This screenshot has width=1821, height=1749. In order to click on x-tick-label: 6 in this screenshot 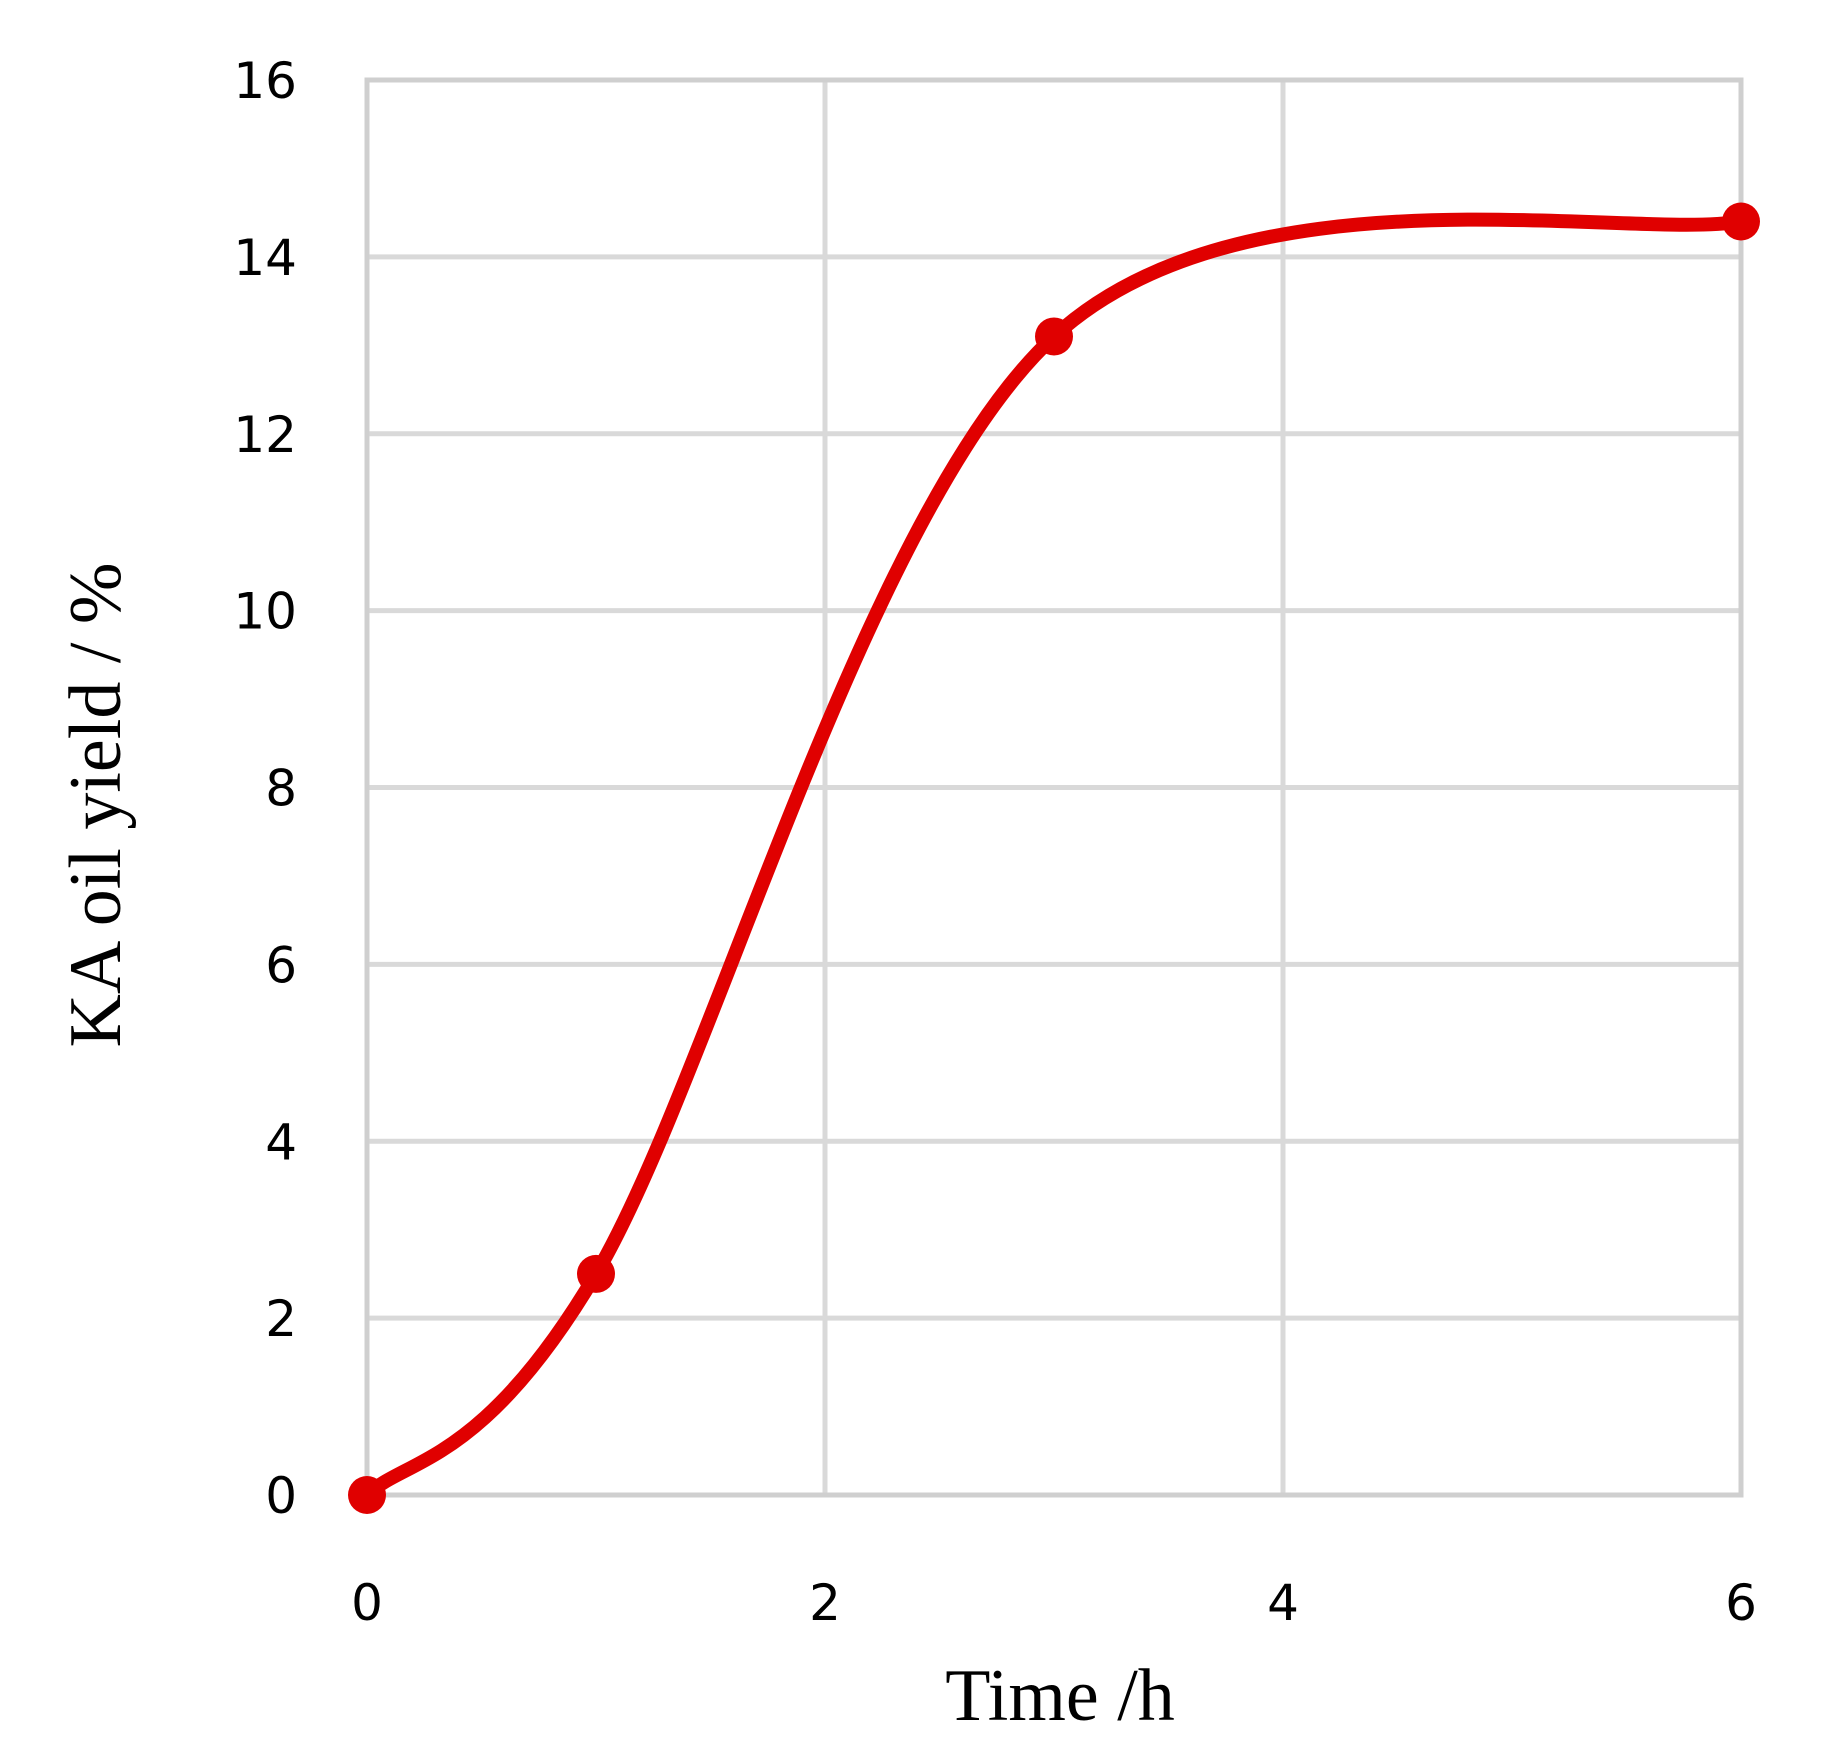, I will do `click(1741, 1603)`.